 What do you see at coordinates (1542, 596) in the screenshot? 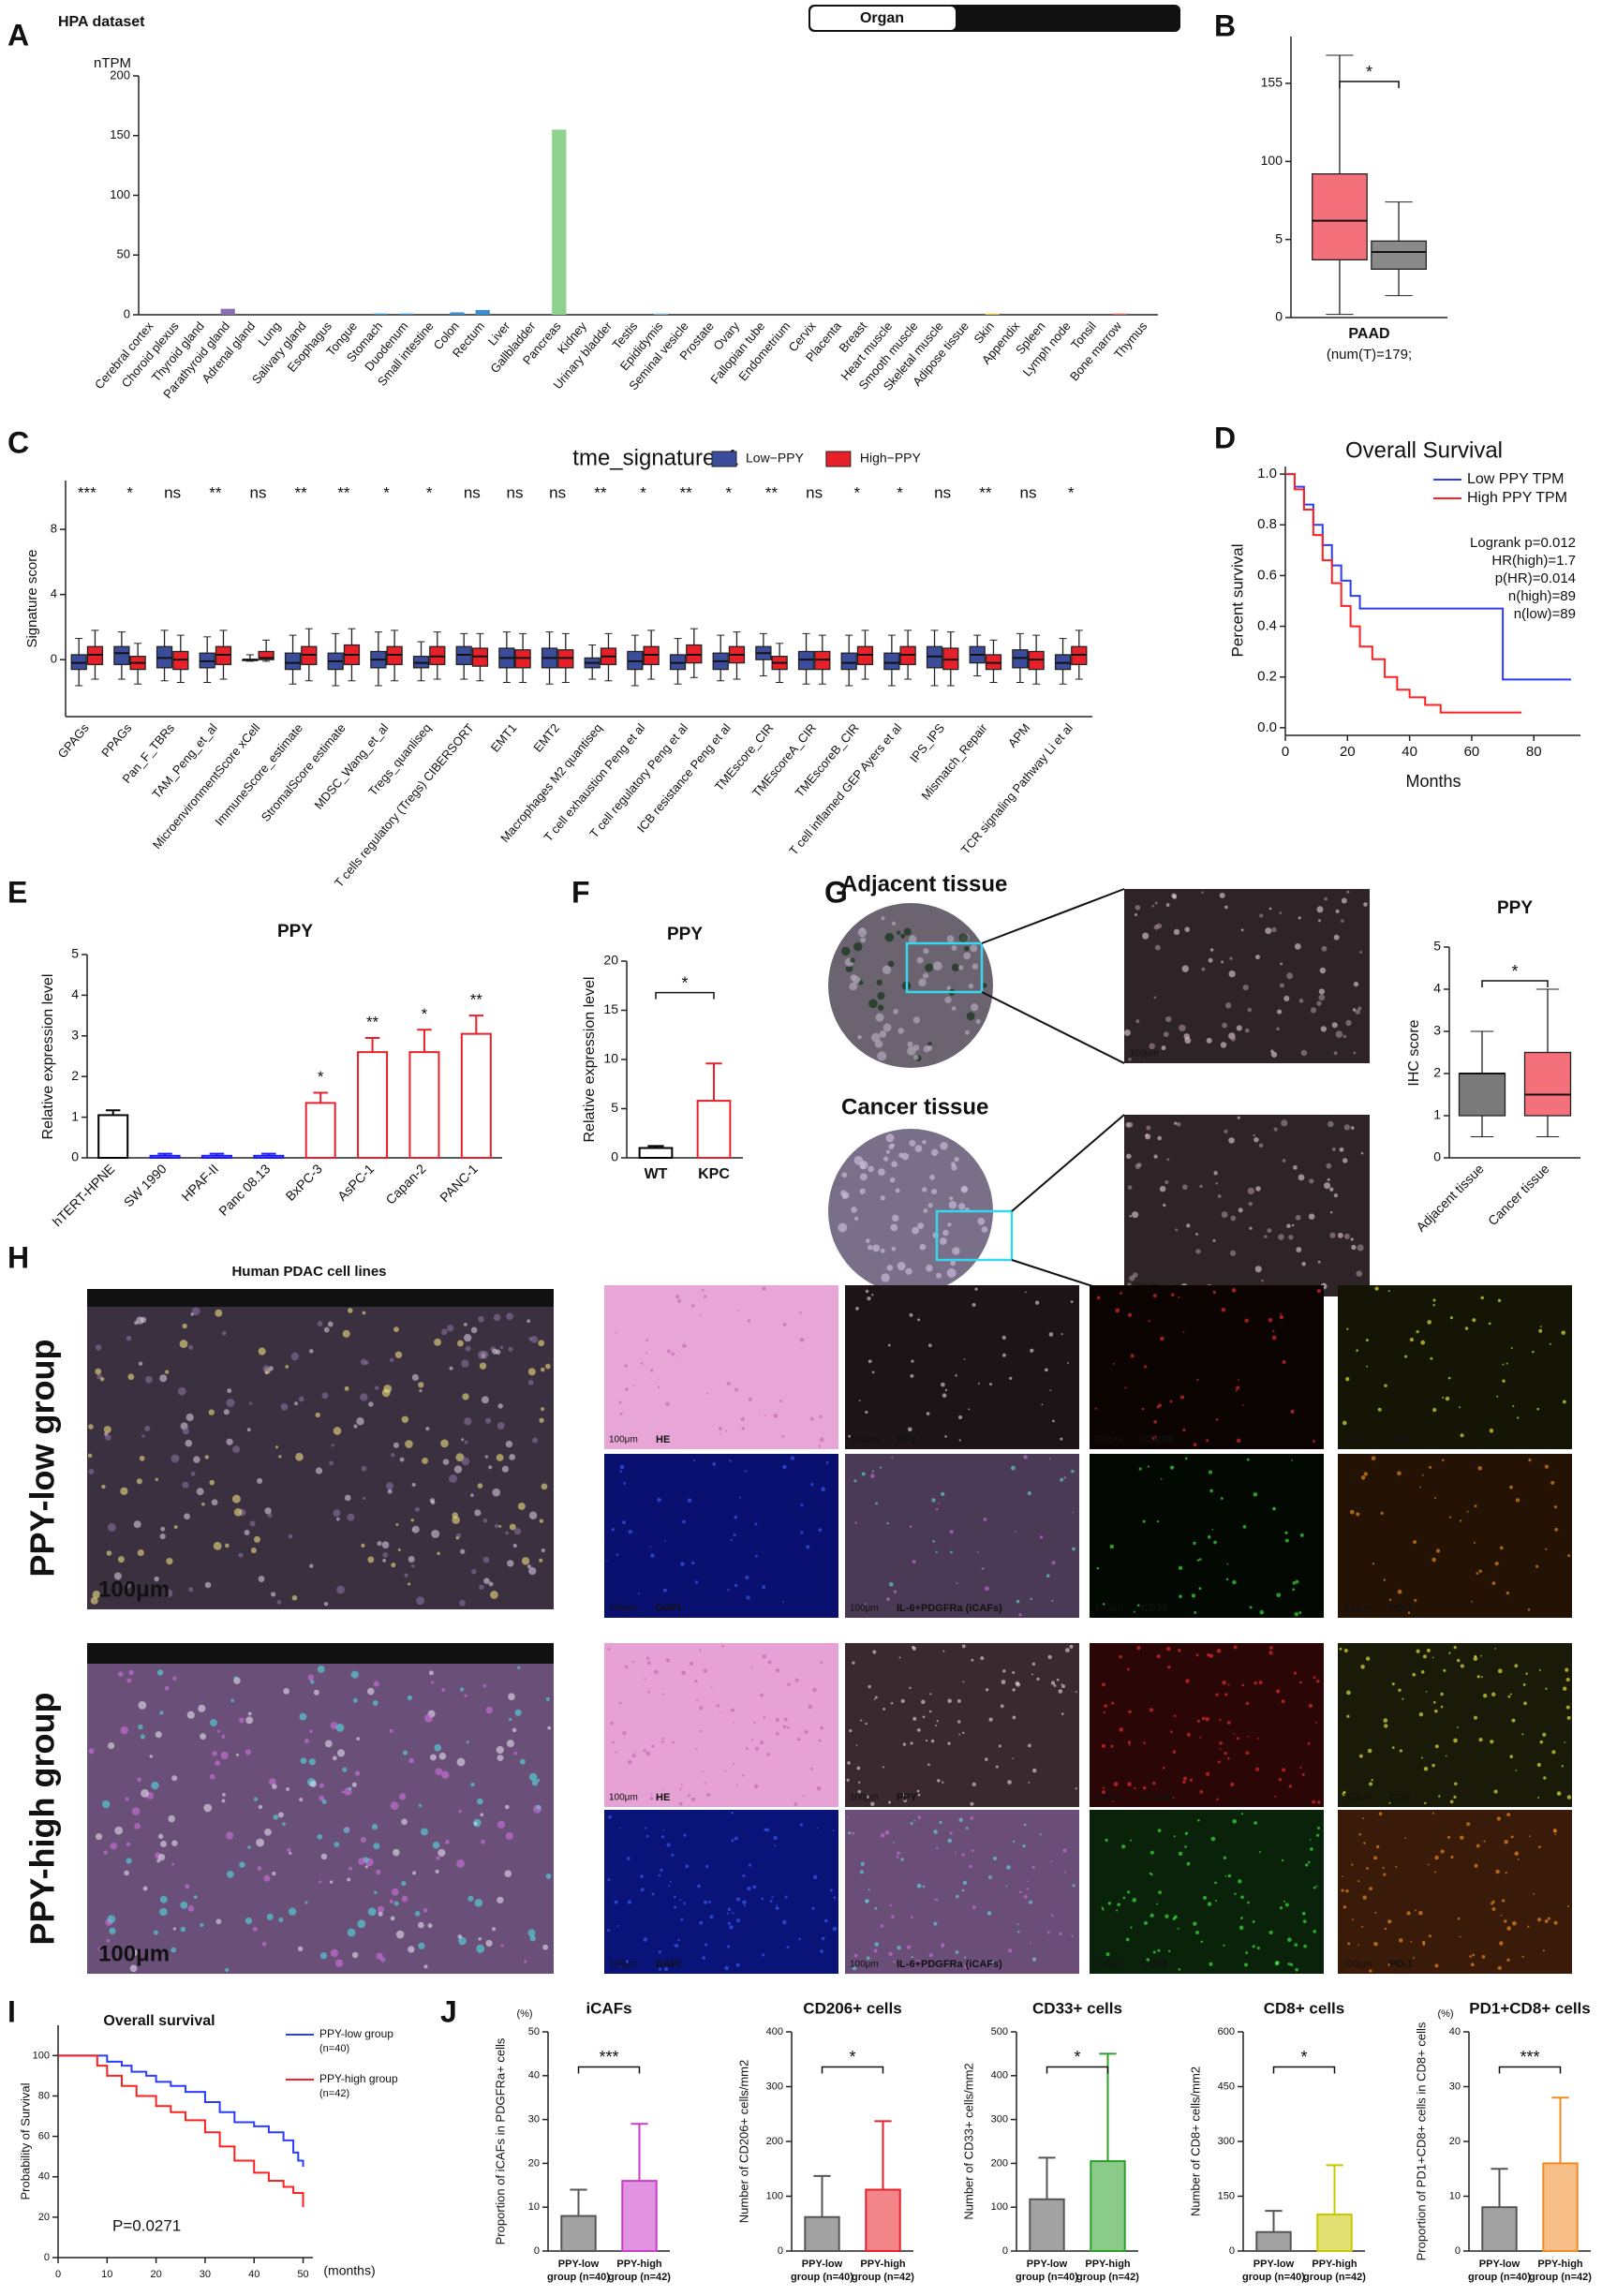
I see `stat-label: n(high)=89` at bounding box center [1542, 596].